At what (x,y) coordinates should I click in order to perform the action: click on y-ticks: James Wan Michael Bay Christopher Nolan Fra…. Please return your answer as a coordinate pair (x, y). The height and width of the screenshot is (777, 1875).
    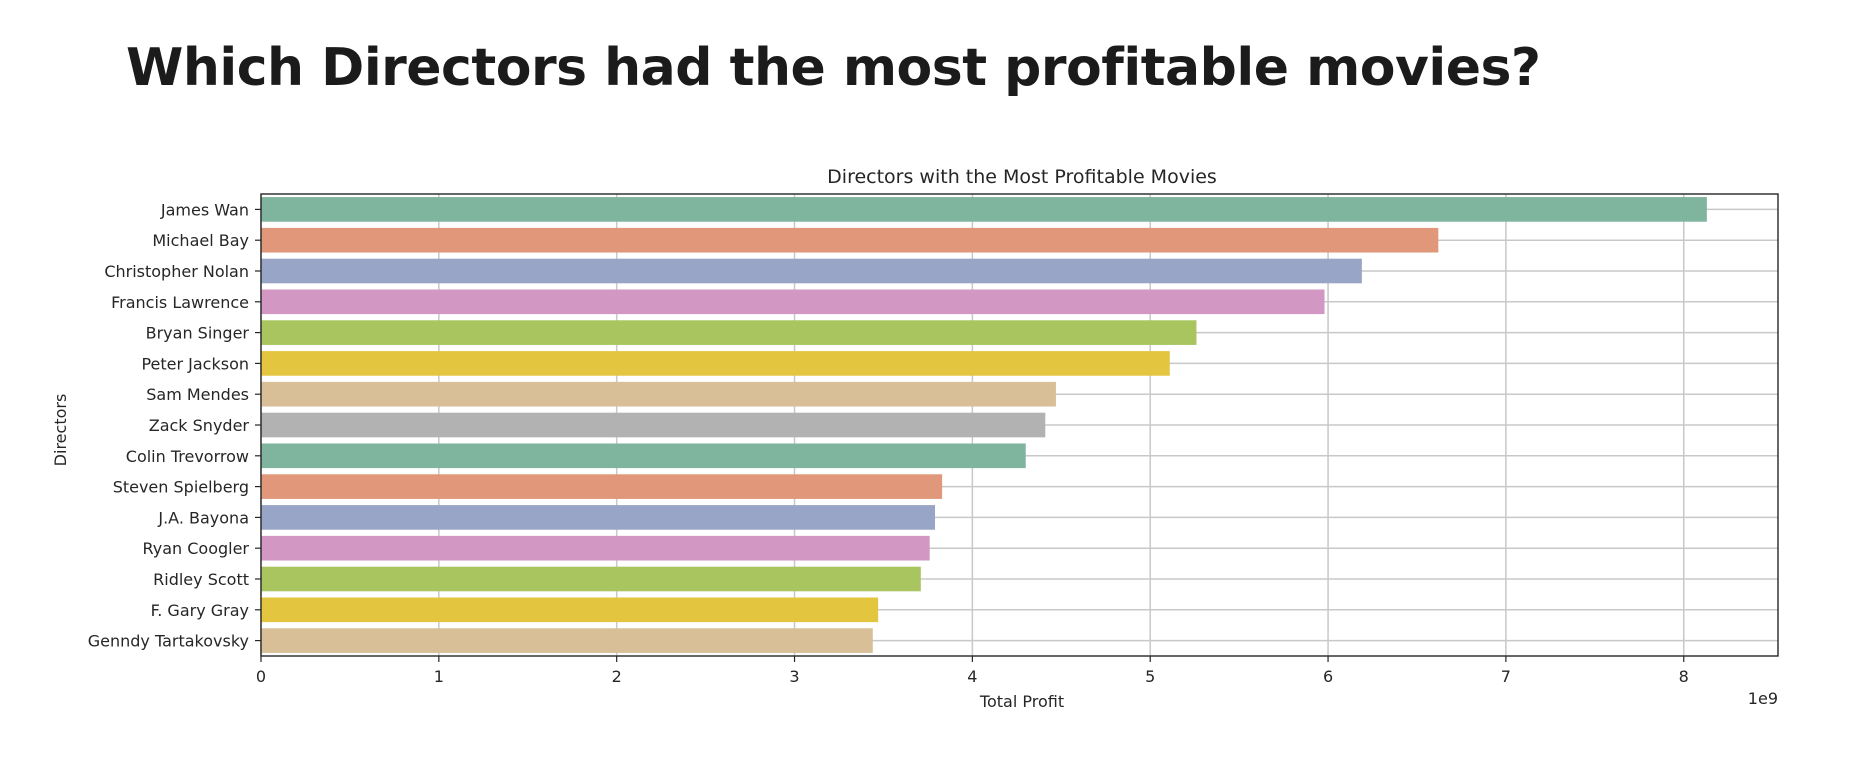
    Looking at the image, I should click on (174, 425).